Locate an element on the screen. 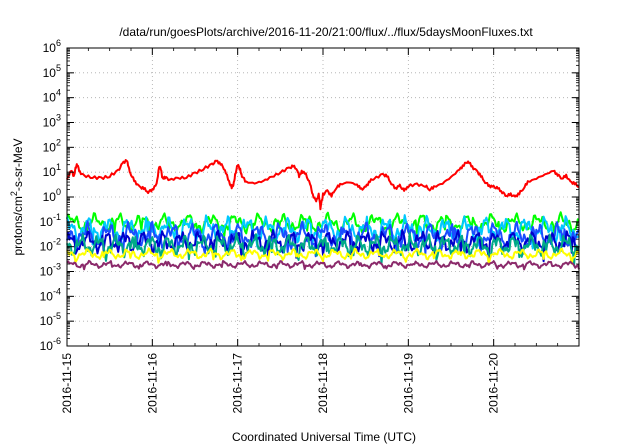 The width and height of the screenshot is (640, 448). y-tick-label-exp: 4 is located at coordinates (58, 93).